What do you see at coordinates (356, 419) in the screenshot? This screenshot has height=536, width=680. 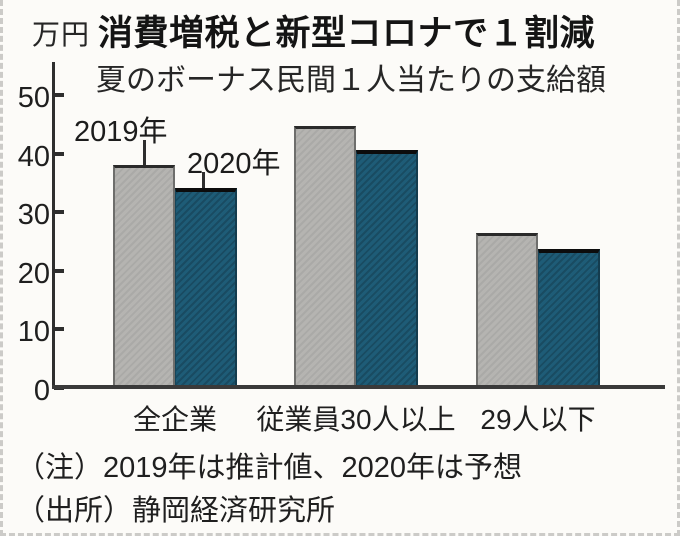 I see `category-label-従業員30人以上: 従業員30人以上` at bounding box center [356, 419].